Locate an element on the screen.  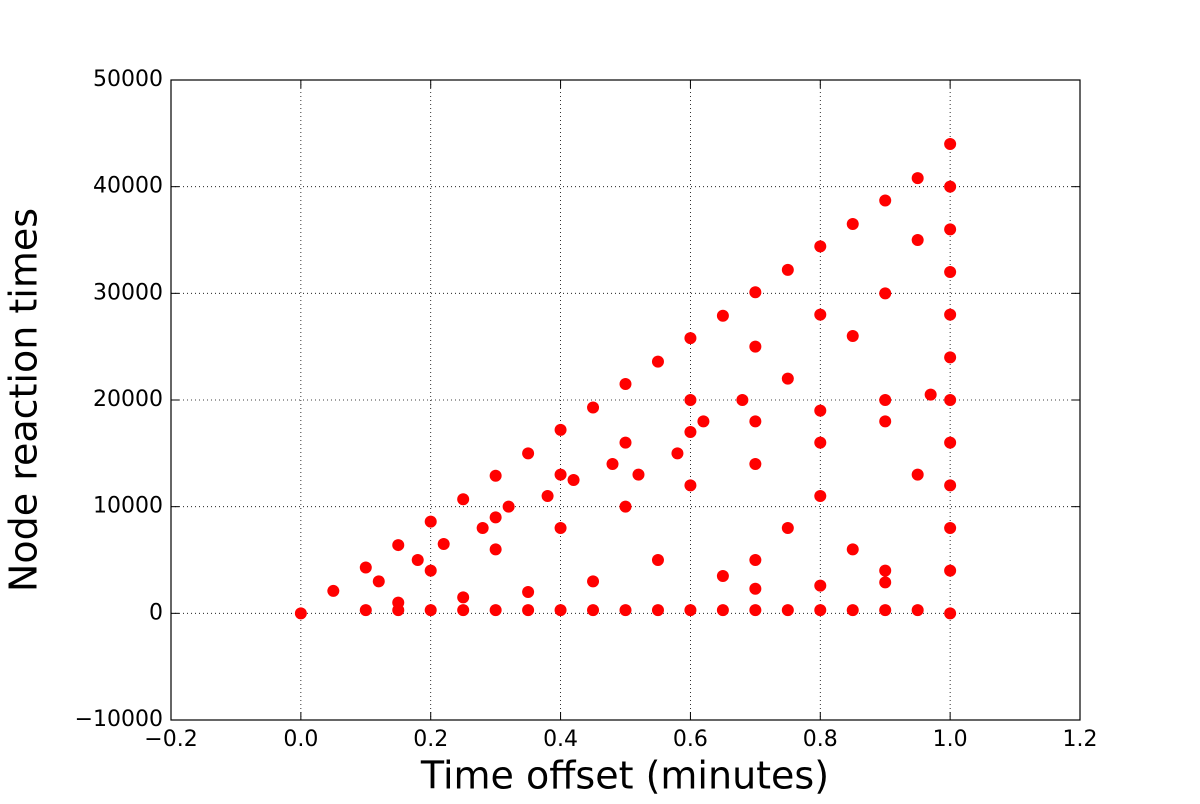
x-axis-label: Time offset (minutes) is located at coordinates (624, 776).